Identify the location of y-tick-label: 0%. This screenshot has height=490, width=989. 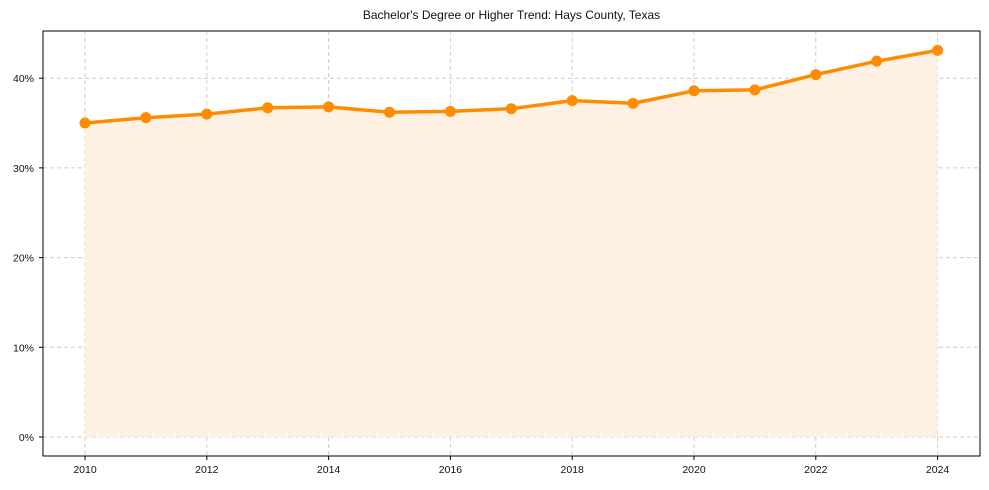
(26, 438).